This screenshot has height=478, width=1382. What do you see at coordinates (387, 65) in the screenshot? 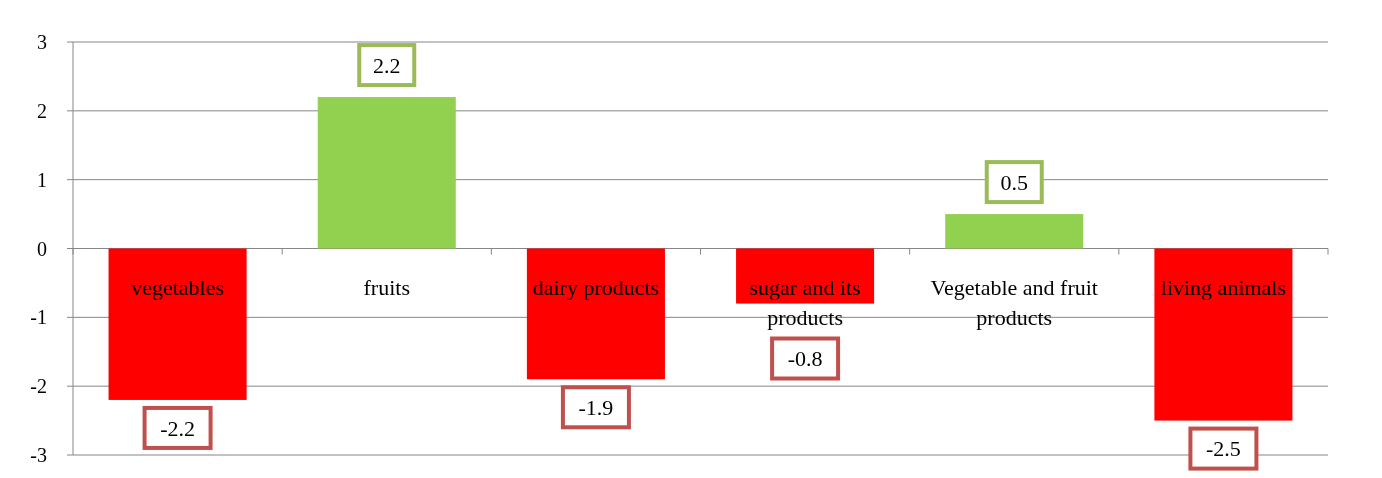
I see `data-label: 2.2` at bounding box center [387, 65].